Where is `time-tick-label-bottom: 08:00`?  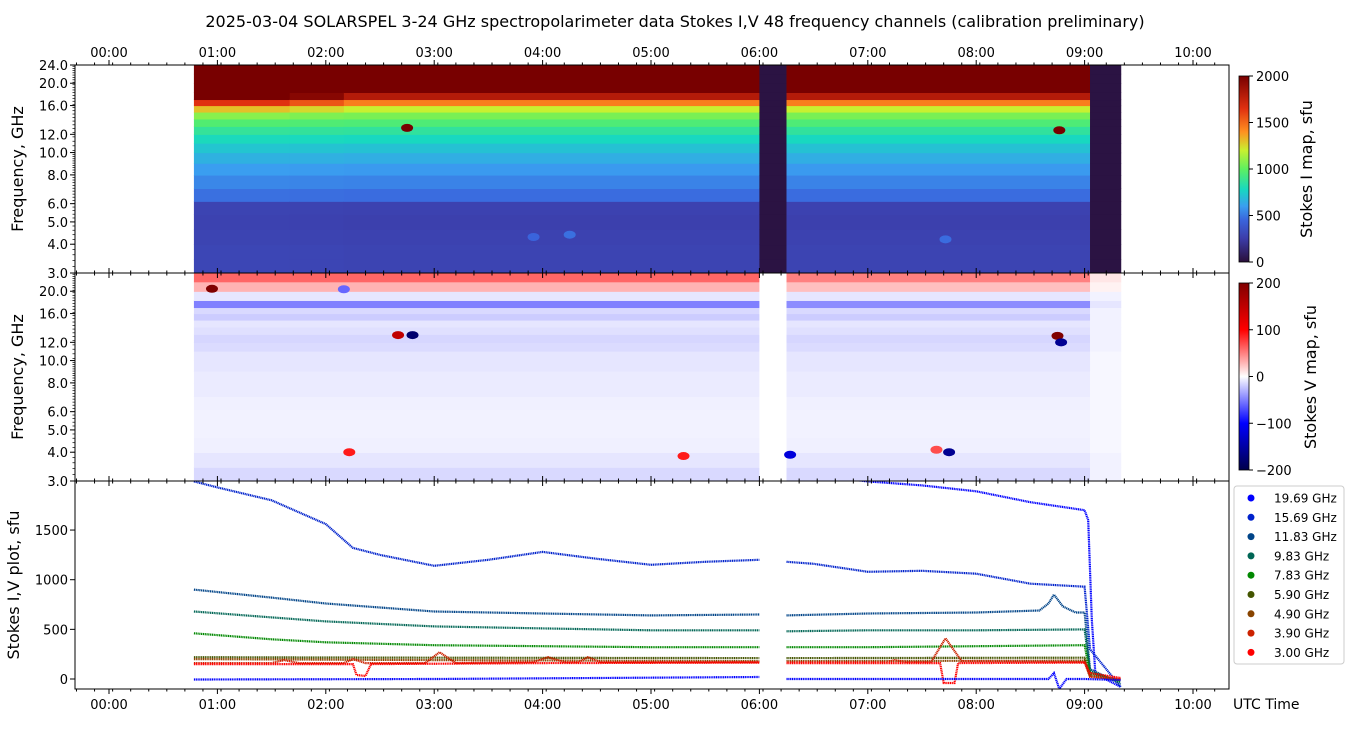 time-tick-label-bottom: 08:00 is located at coordinates (975, 705).